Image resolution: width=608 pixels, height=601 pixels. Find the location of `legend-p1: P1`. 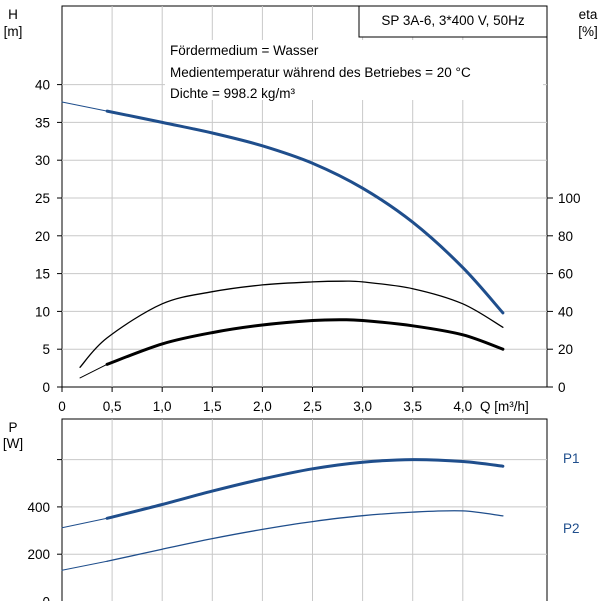

legend-p1: P1 is located at coordinates (571, 458).